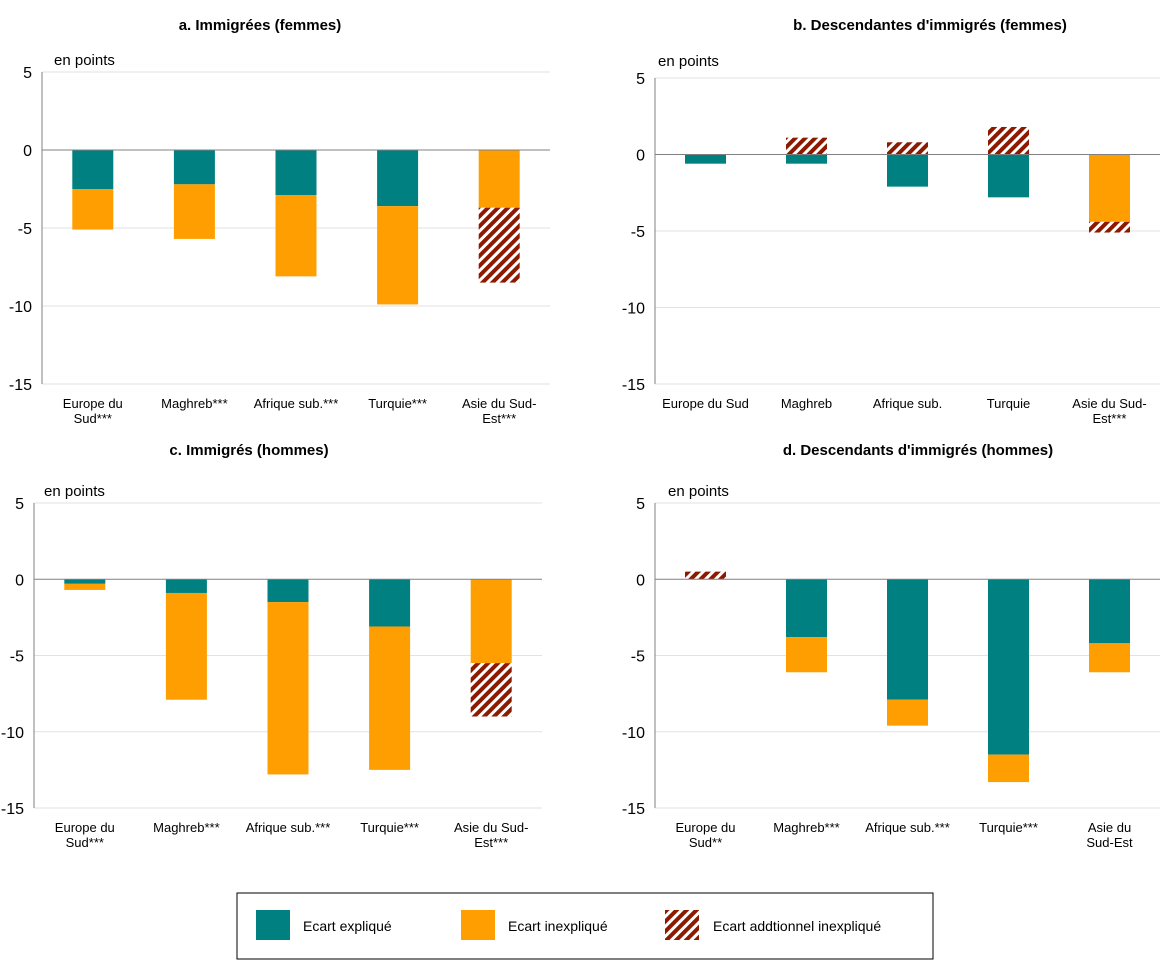  What do you see at coordinates (797, 926) in the screenshot?
I see `legend-label-additional: Ecart addtionnel inexpliqué` at bounding box center [797, 926].